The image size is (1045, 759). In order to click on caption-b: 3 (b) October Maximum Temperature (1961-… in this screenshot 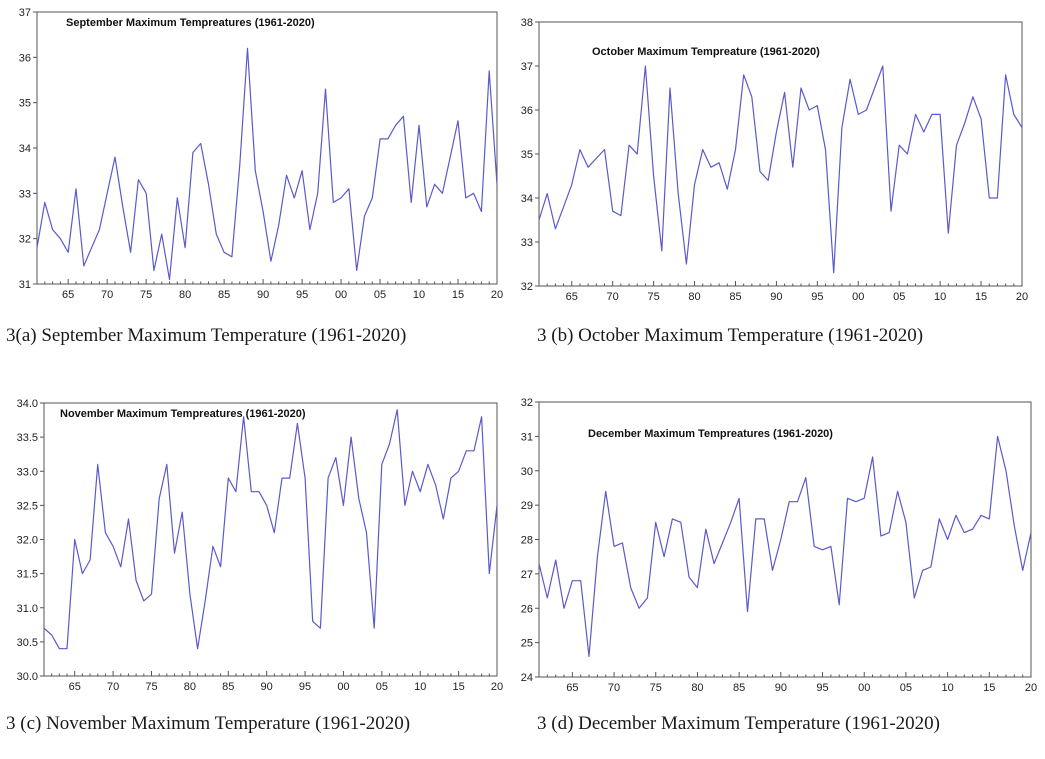, I will do `click(730, 335)`.